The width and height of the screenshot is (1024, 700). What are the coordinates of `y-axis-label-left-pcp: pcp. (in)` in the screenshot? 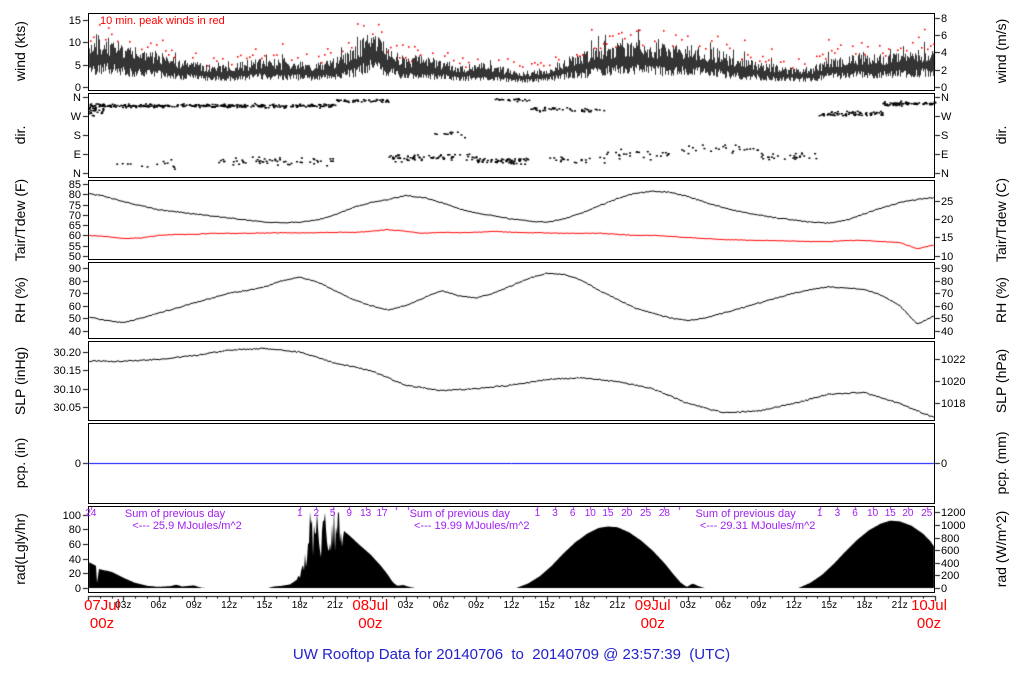 It's located at (20, 463).